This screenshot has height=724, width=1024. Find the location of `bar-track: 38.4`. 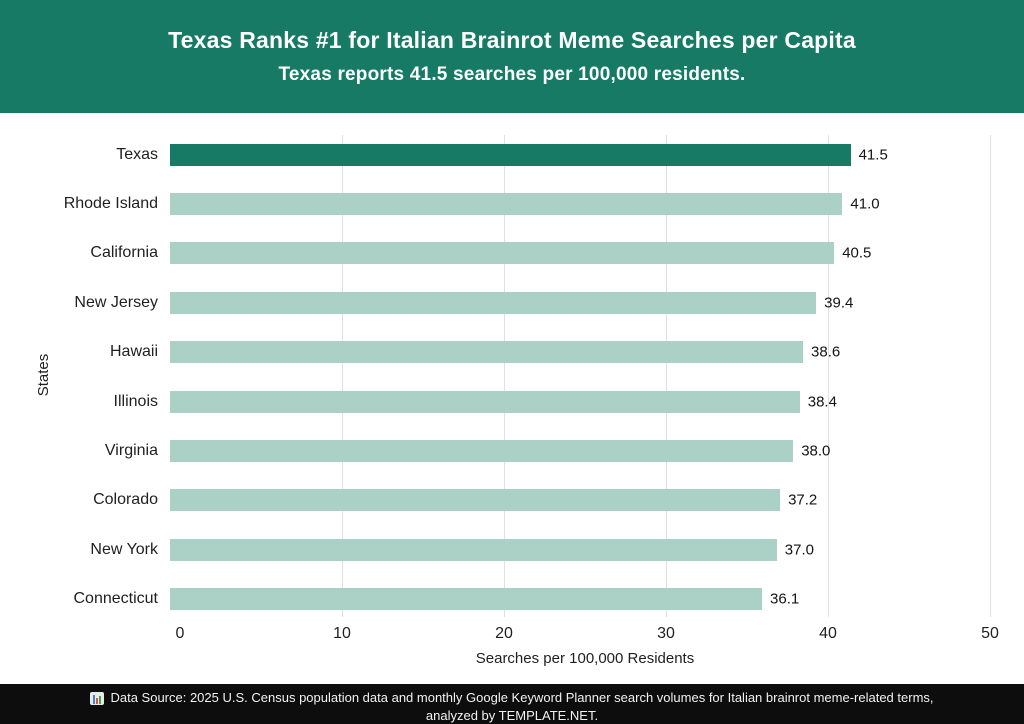

bar-track: 38.4 is located at coordinates (580, 401).